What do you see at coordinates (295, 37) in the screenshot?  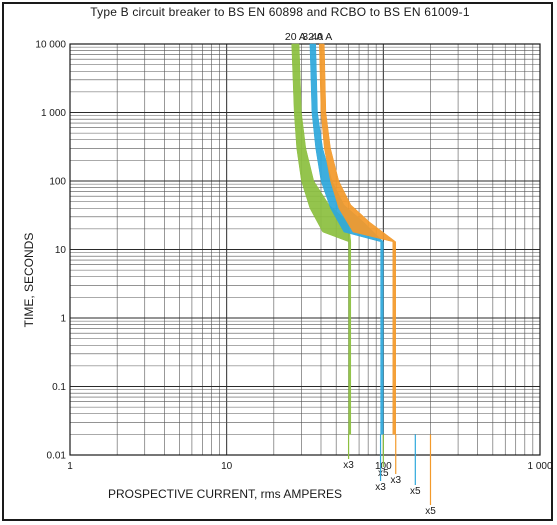 I see `series-label: 20 A` at bounding box center [295, 37].